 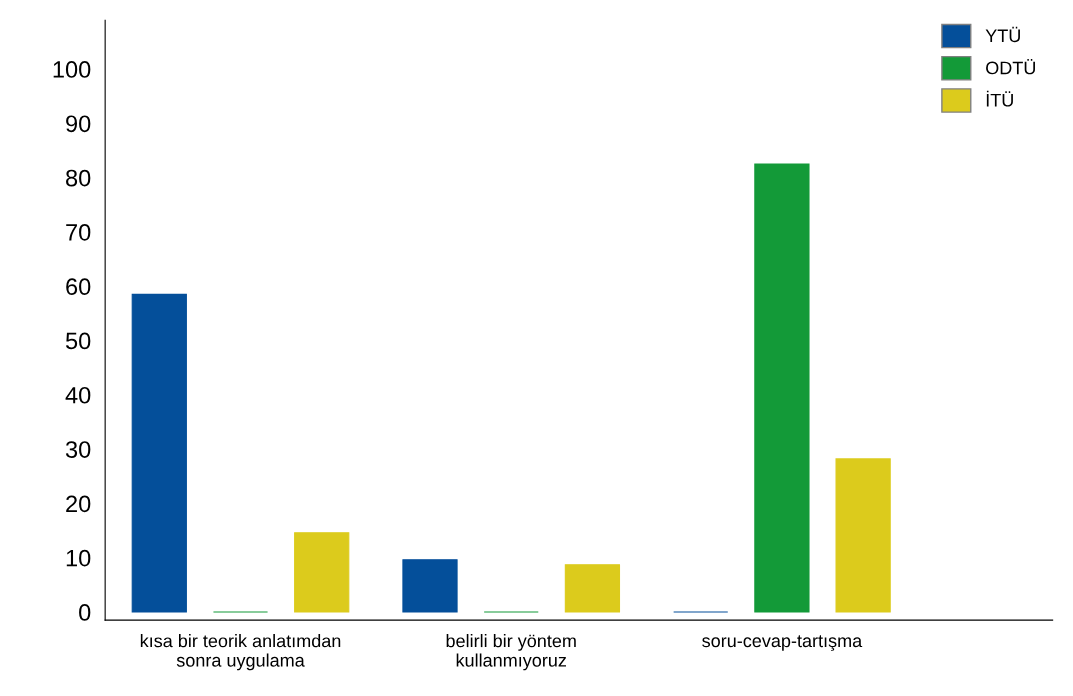 What do you see at coordinates (78, 232) in the screenshot?
I see `y-tick-label: 70` at bounding box center [78, 232].